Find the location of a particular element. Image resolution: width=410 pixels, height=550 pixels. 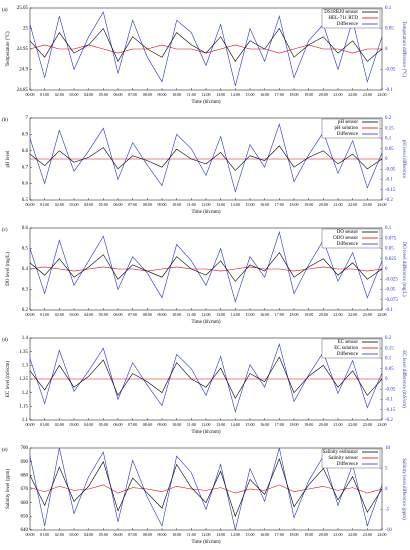

x-tick-label: 05:00 is located at coordinates (103, 204).